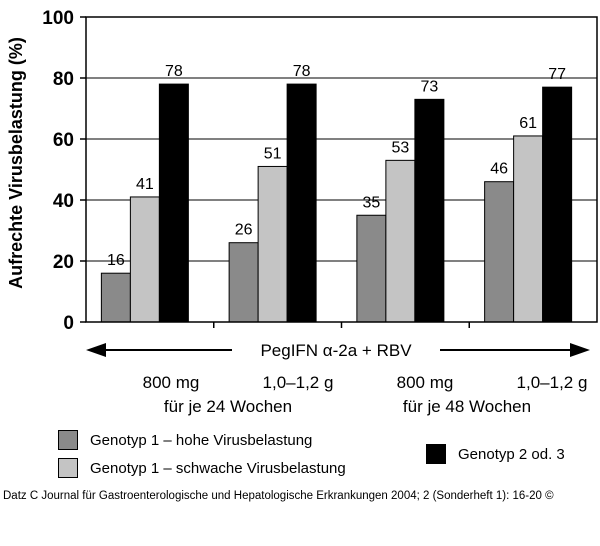  I want to click on category-label-1-dose: 800 mg, so click(171, 382).